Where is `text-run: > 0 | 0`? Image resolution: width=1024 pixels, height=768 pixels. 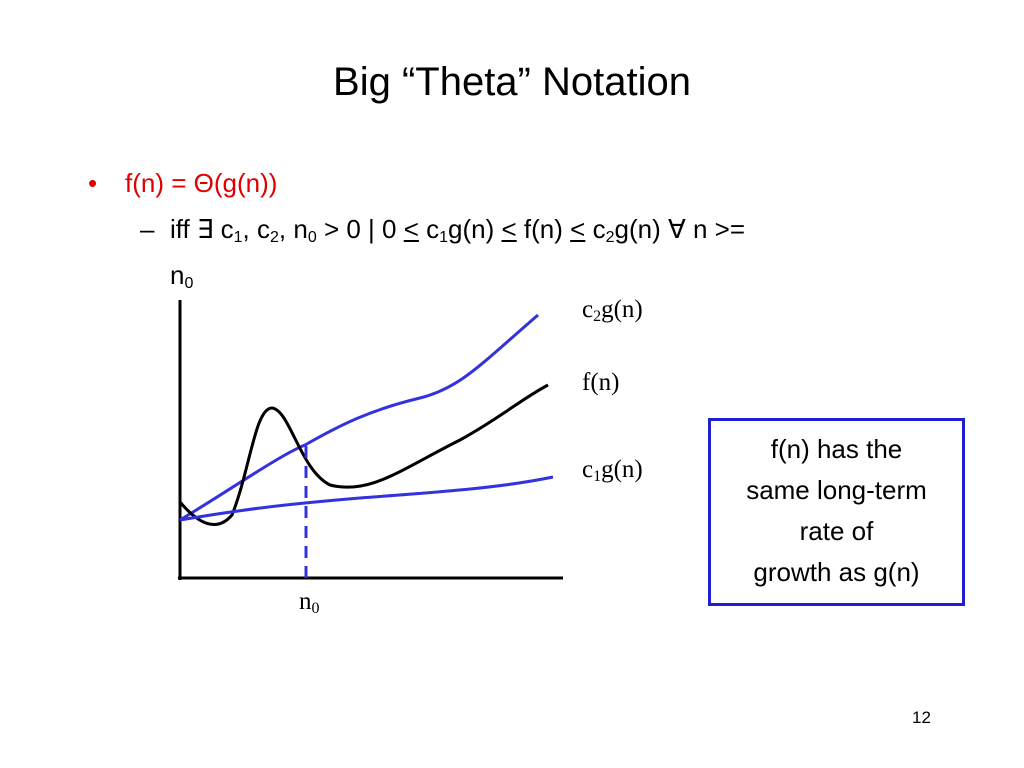
text-run: > 0 | 0 is located at coordinates (360, 229).